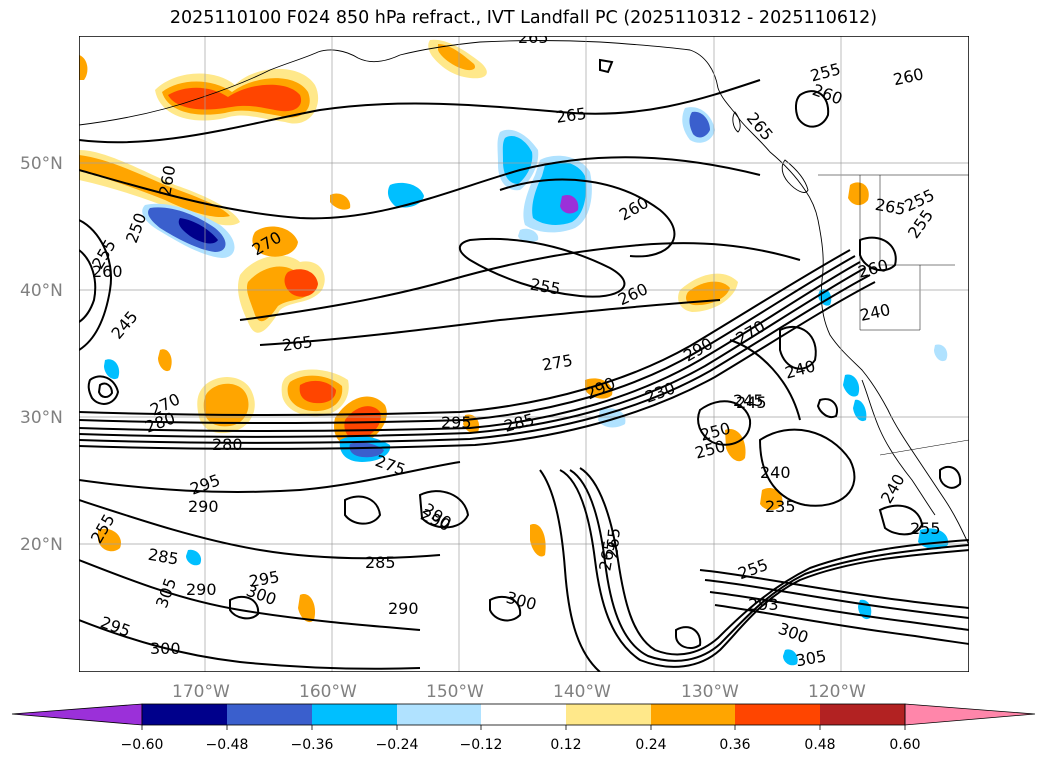 This screenshot has width=1047, height=765. I want to click on border-us-mexico, so click(924, 447).